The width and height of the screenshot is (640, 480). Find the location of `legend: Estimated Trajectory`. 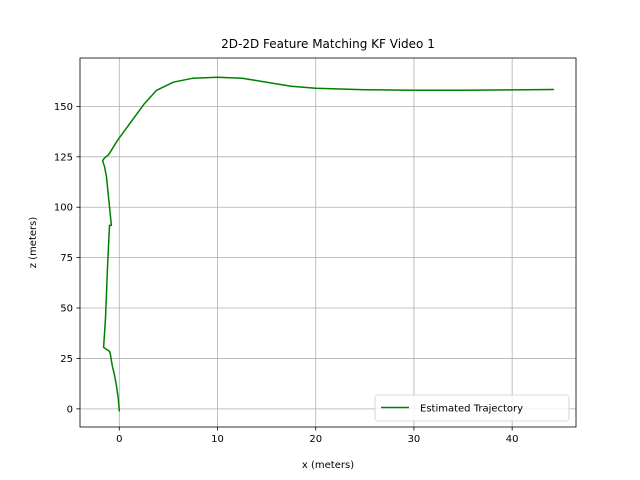

legend: Estimated Trajectory is located at coordinates (472, 408).